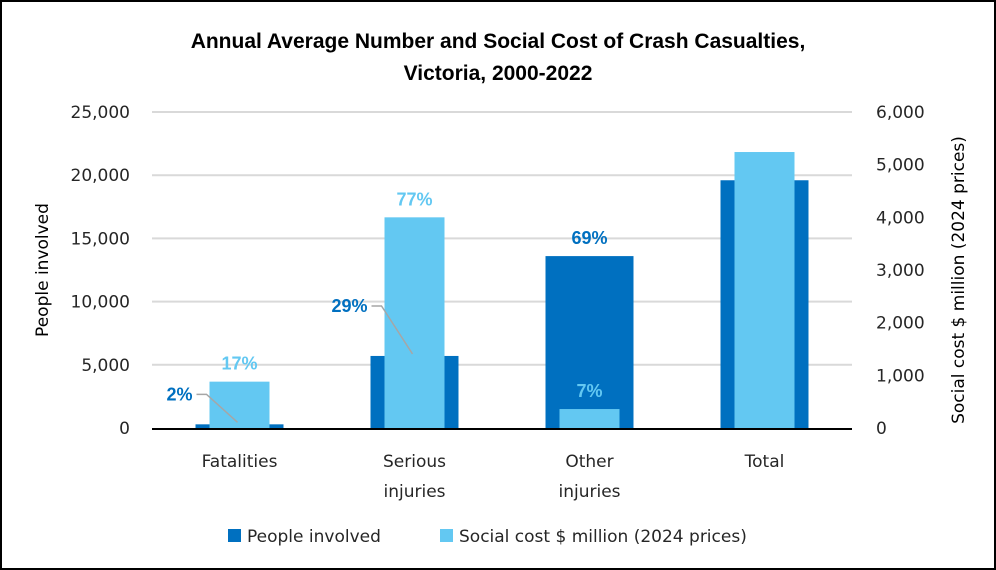 This screenshot has width=996, height=570. I want to click on y-tick-label: 5,000, so click(105, 366).